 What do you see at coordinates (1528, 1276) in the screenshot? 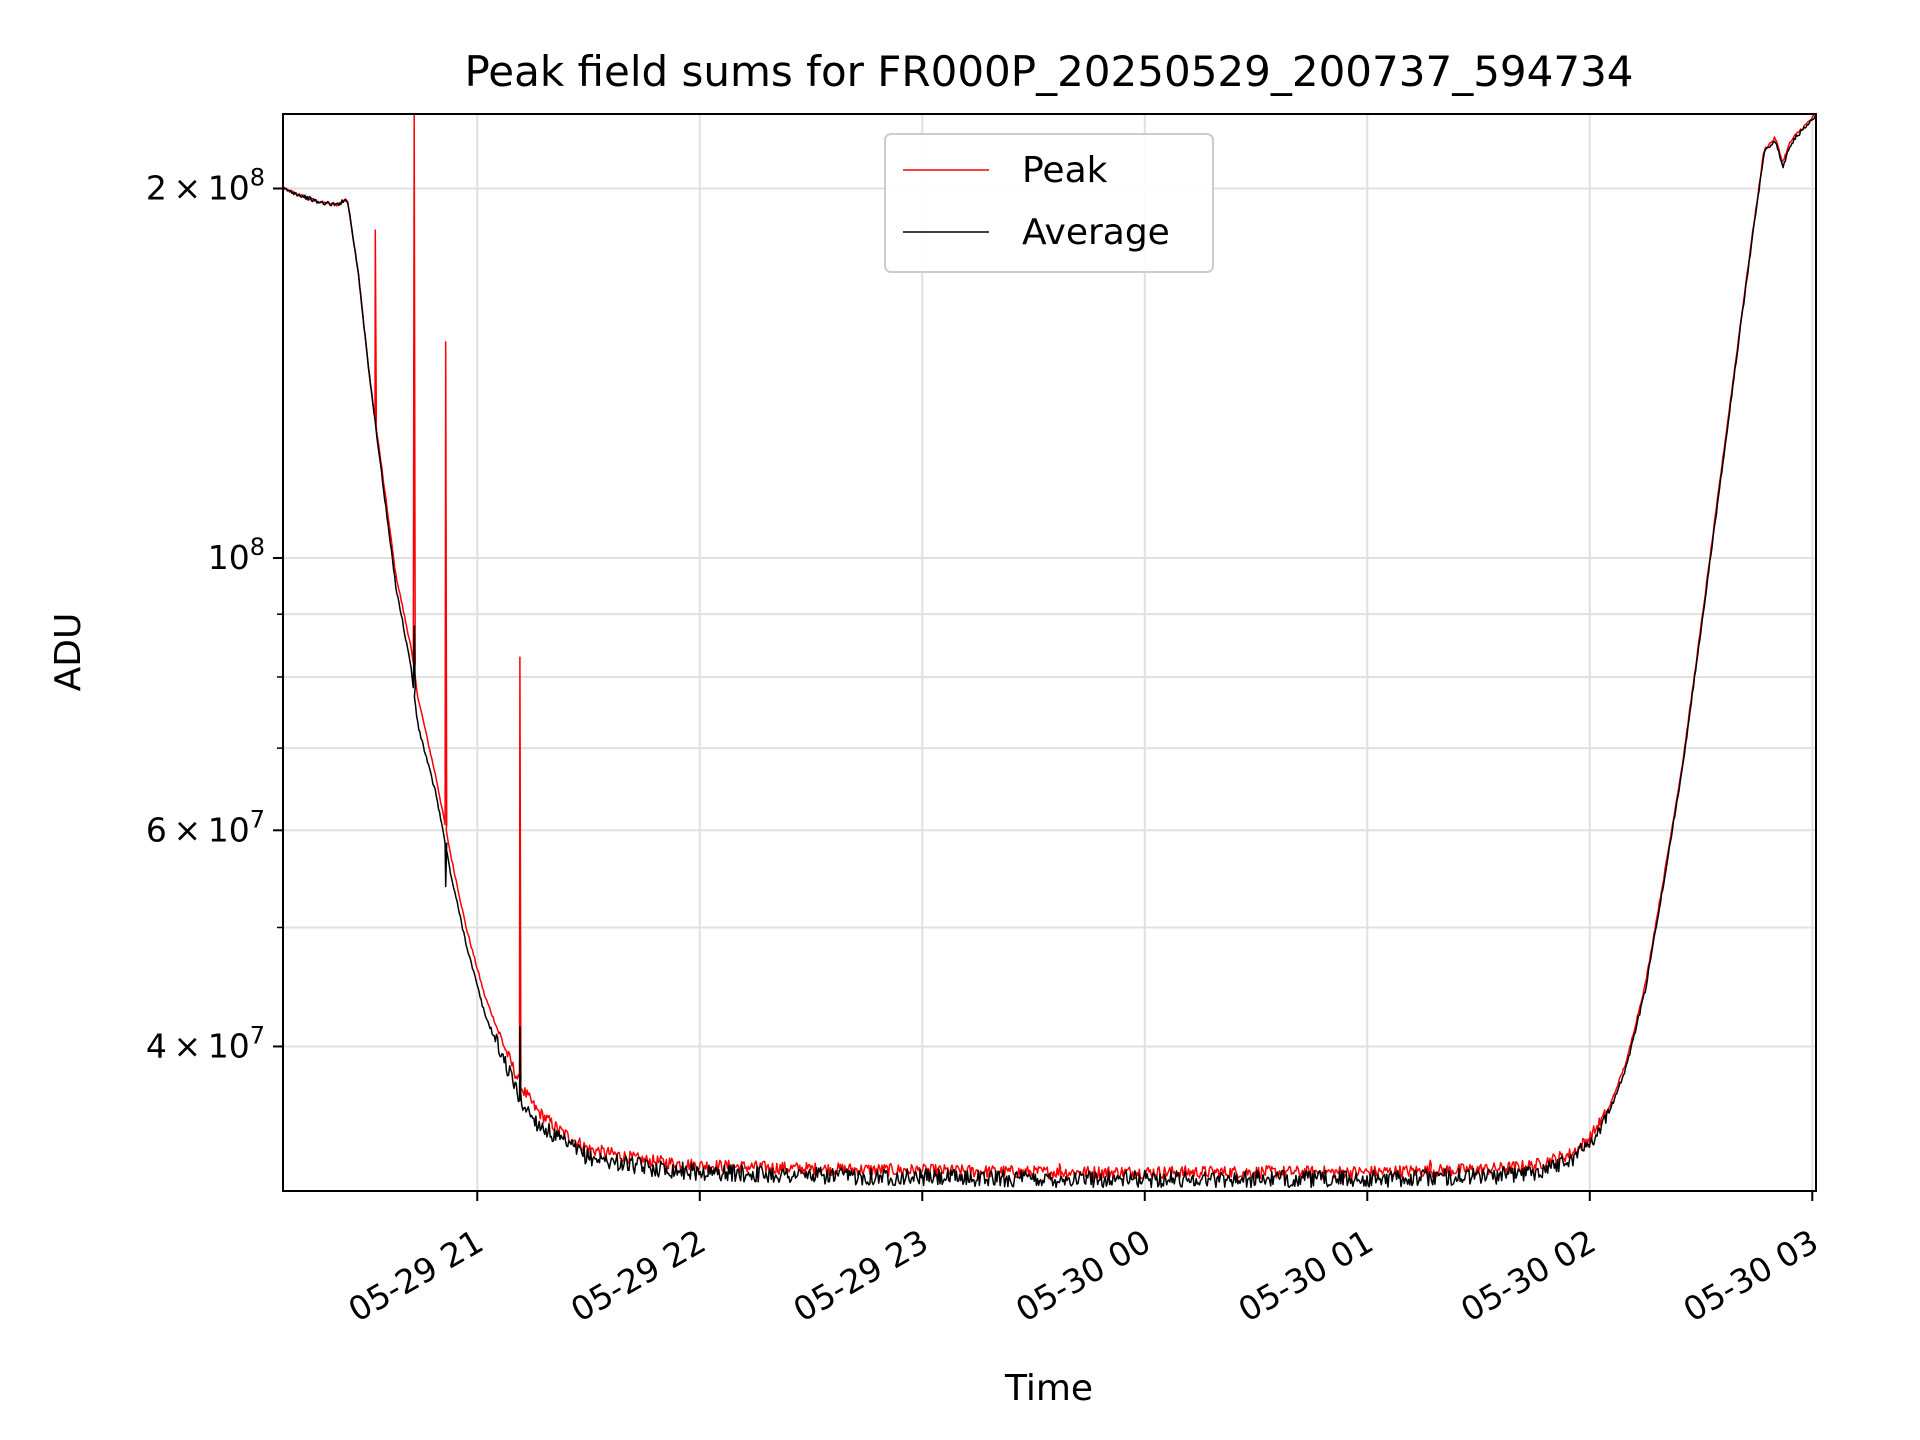
I see `x-tick-label: 05-30 02` at bounding box center [1528, 1276].